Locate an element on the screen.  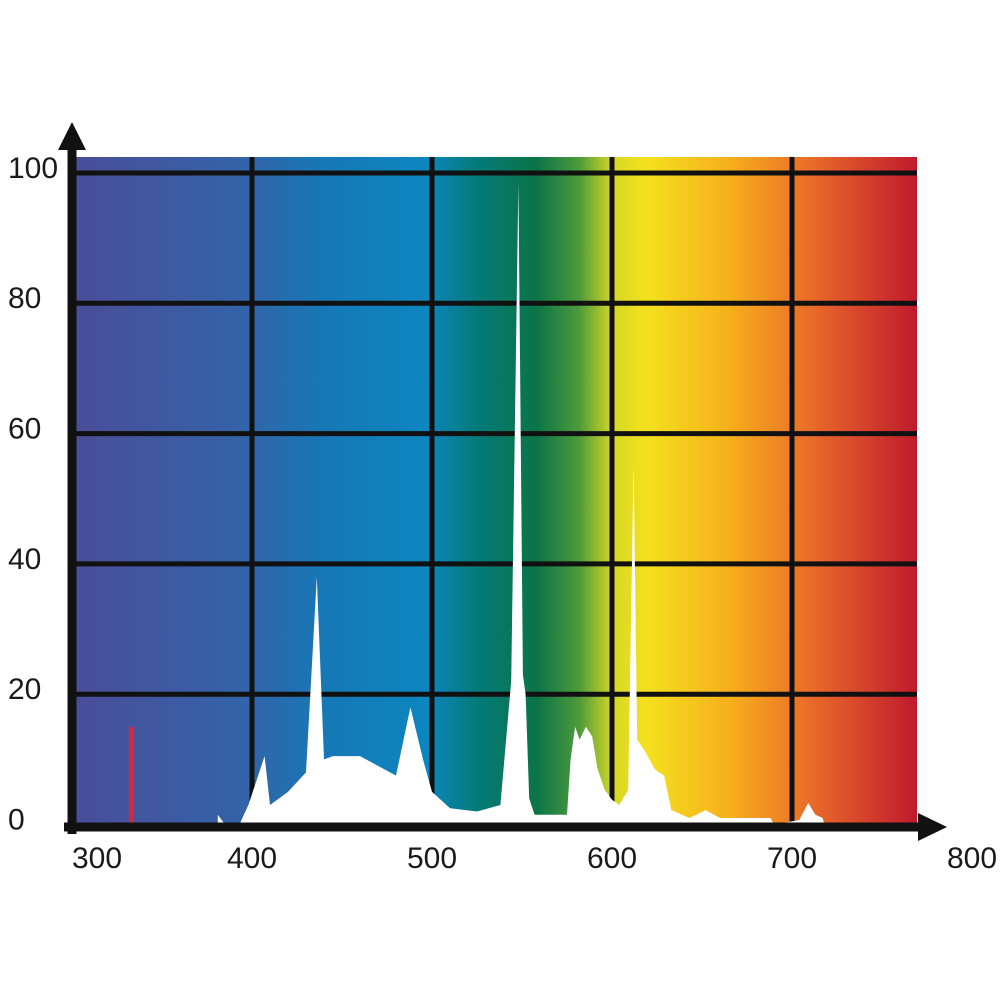
y-tick-label: 40 is located at coordinates (24, 559).